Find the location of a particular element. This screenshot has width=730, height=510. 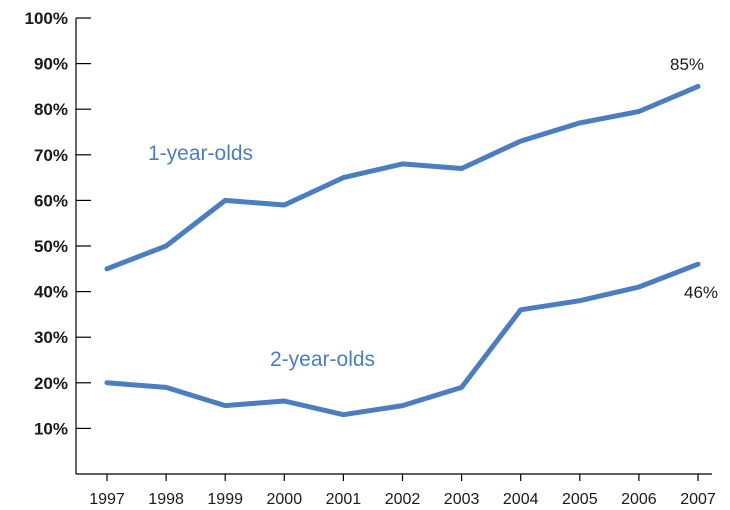

y-tick-label: 60% is located at coordinates (51, 200).